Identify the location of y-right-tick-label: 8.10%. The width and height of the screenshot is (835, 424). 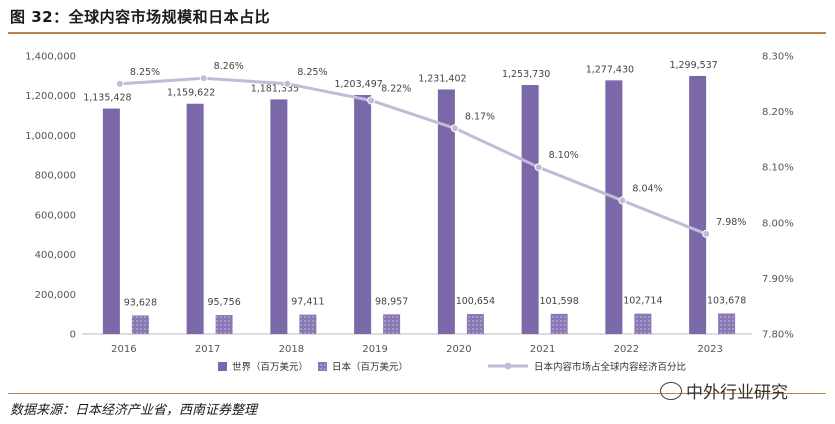
(778, 168).